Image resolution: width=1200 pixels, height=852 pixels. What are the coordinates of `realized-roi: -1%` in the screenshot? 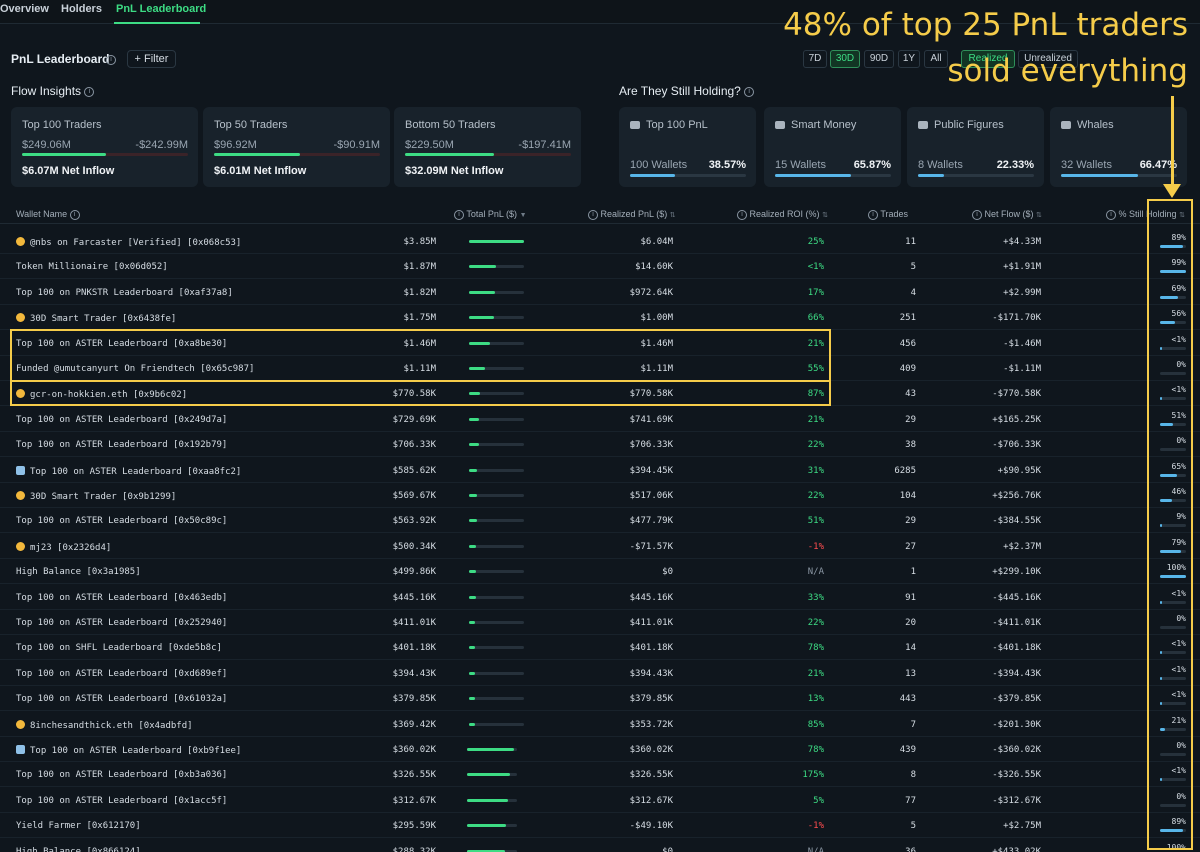 It's located at (815, 546).